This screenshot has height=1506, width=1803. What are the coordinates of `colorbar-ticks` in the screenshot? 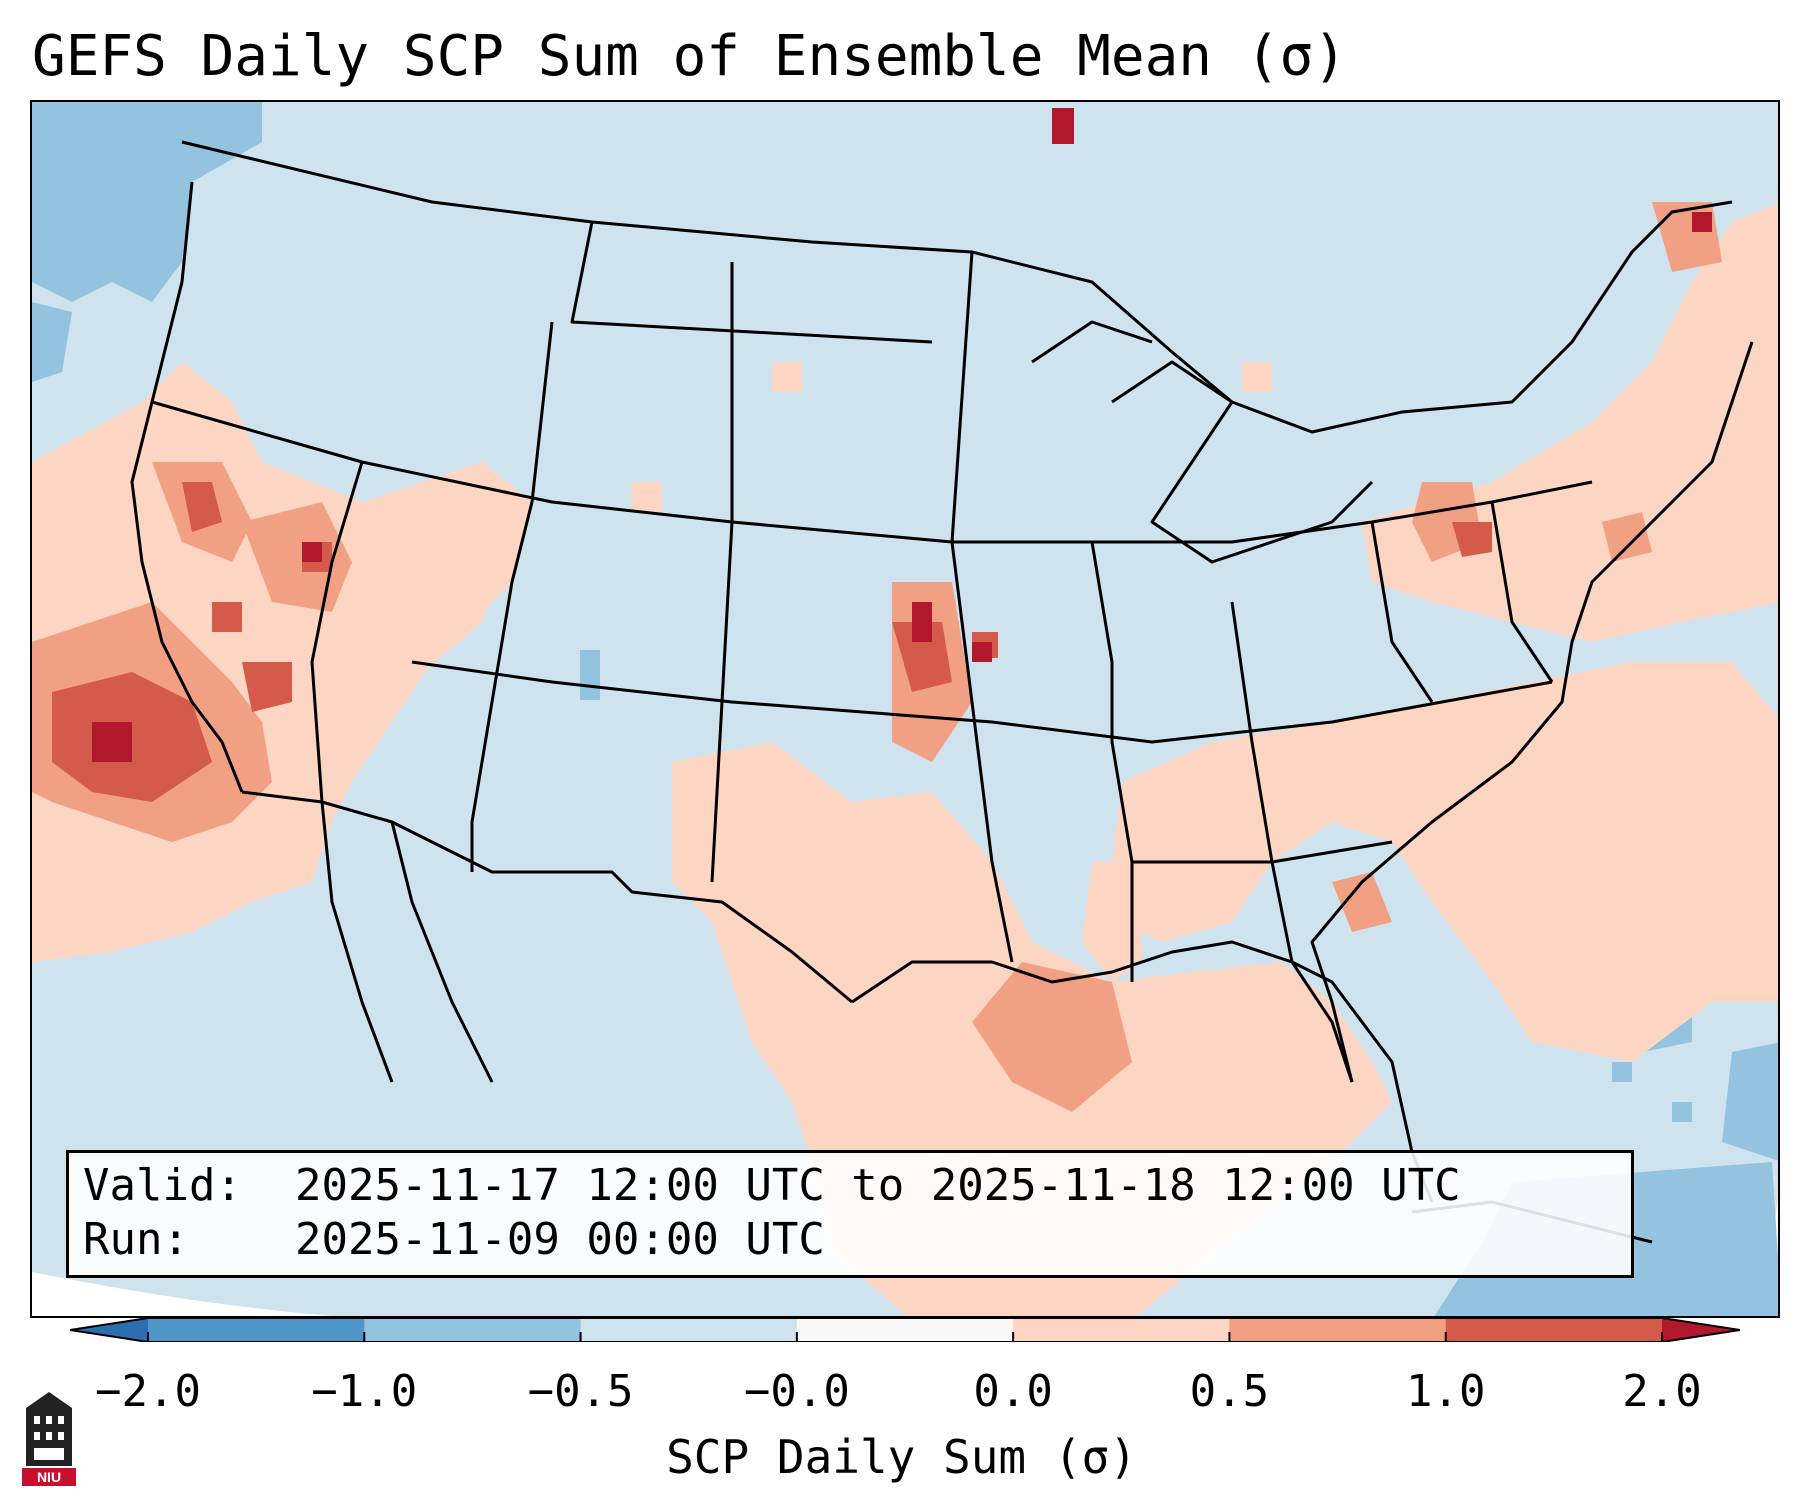 It's located at (905, 1337).